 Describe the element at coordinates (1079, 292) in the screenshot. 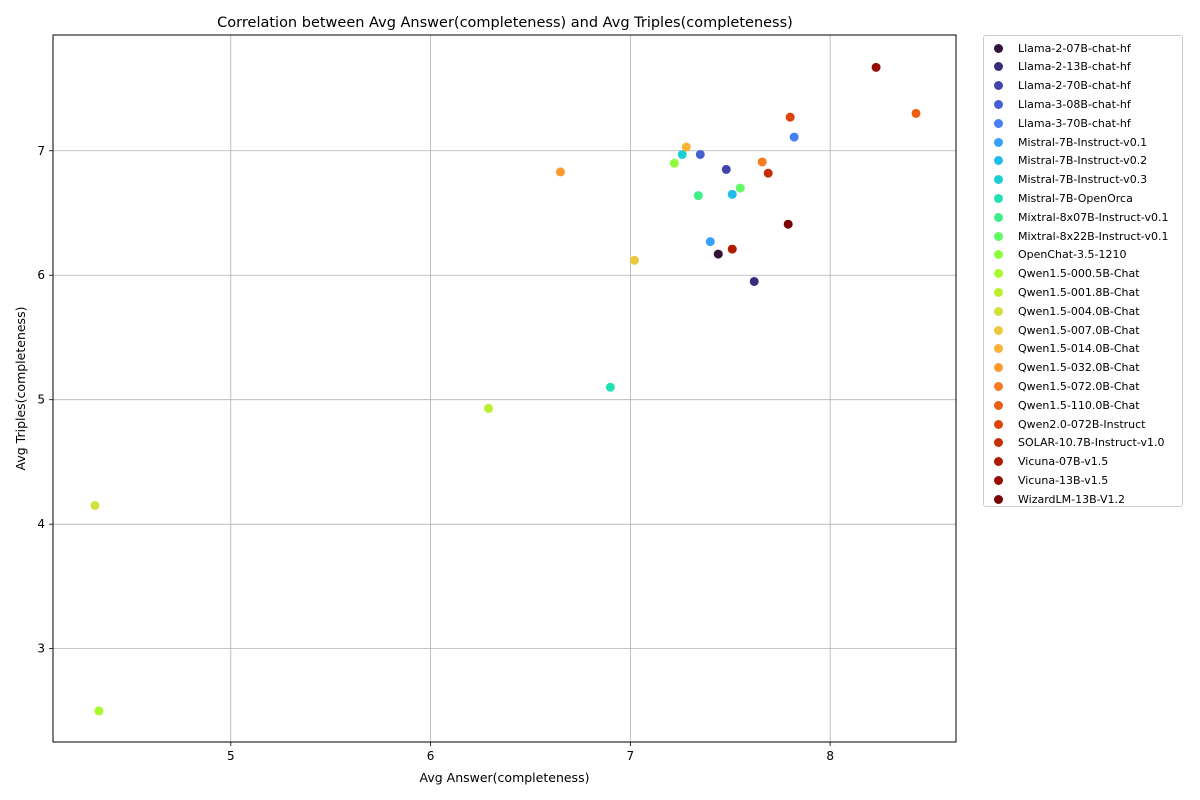

I see `legend-label: Qwen1.5-001.8B-Chat` at that location.